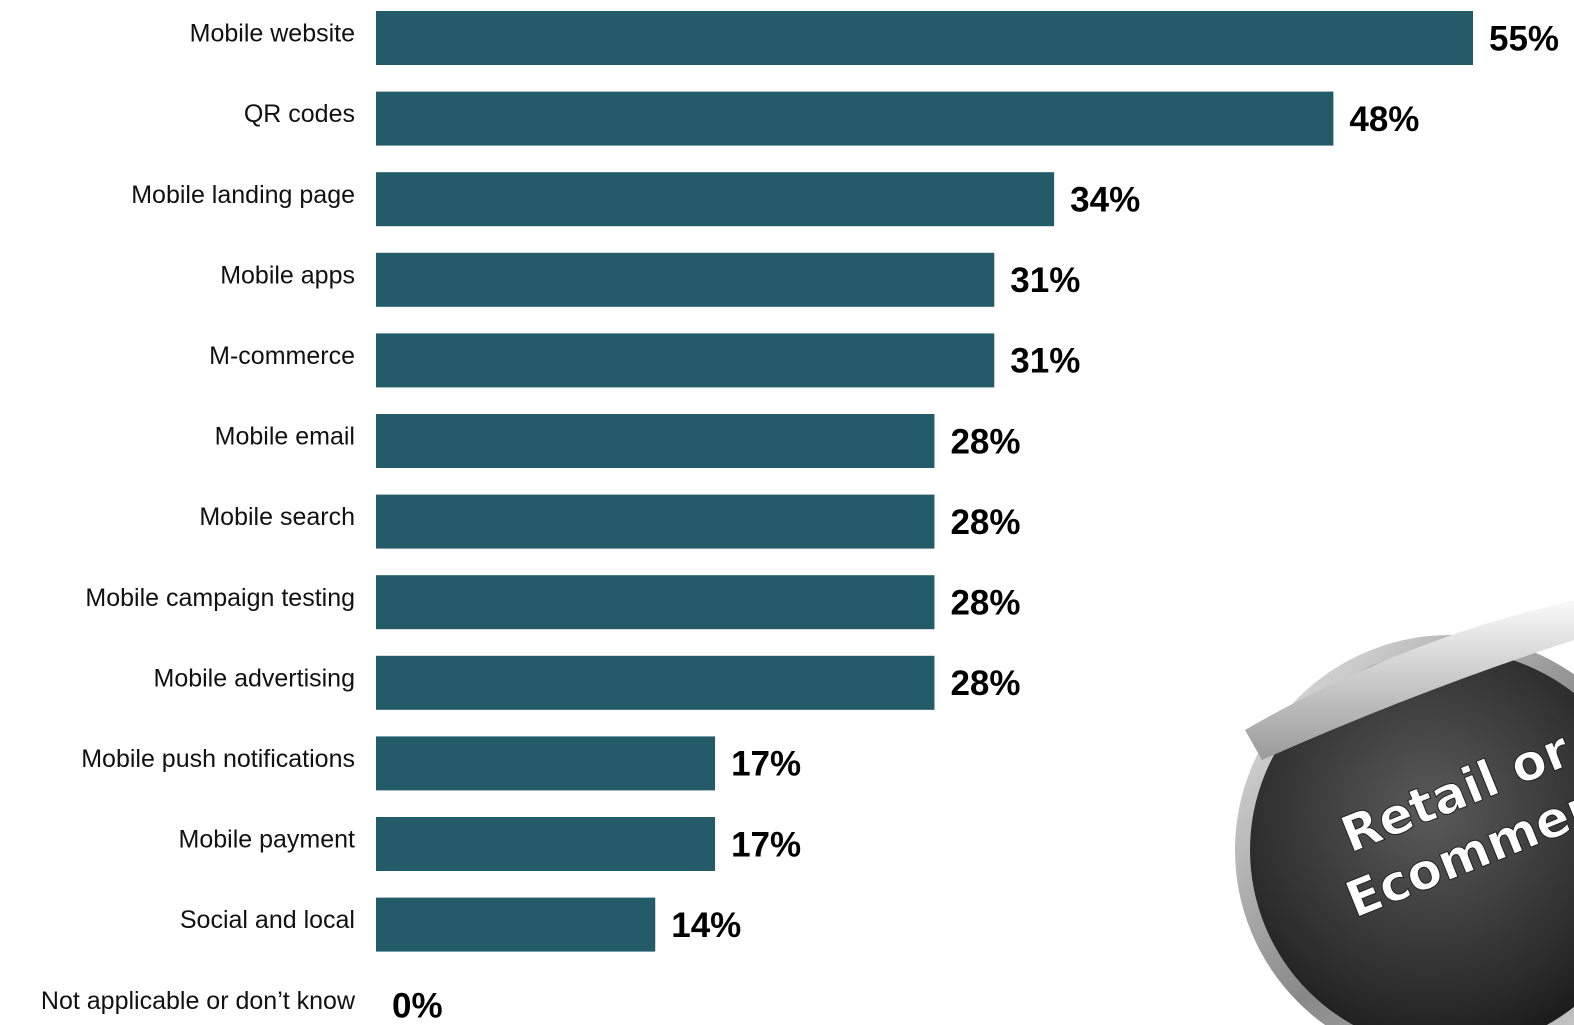 Image resolution: width=1574 pixels, height=1025 pixels. Describe the element at coordinates (1105, 199) in the screenshot. I see `value-label: 34%` at that location.